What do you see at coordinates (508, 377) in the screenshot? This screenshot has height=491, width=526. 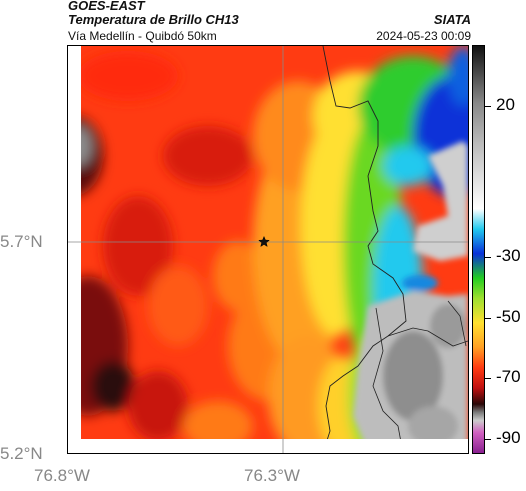 I see `colorbar-label: -70` at bounding box center [508, 377].